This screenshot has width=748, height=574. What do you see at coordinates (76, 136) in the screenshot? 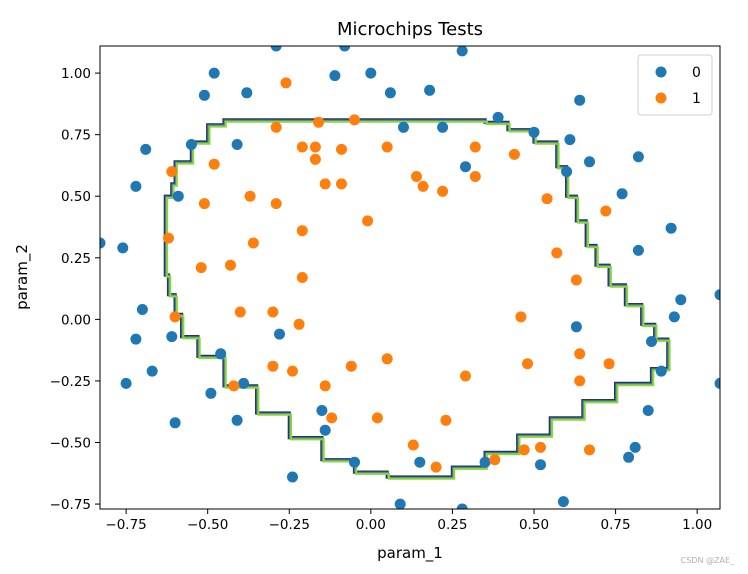
I see `y-tick-label: 0.75` at bounding box center [76, 136].